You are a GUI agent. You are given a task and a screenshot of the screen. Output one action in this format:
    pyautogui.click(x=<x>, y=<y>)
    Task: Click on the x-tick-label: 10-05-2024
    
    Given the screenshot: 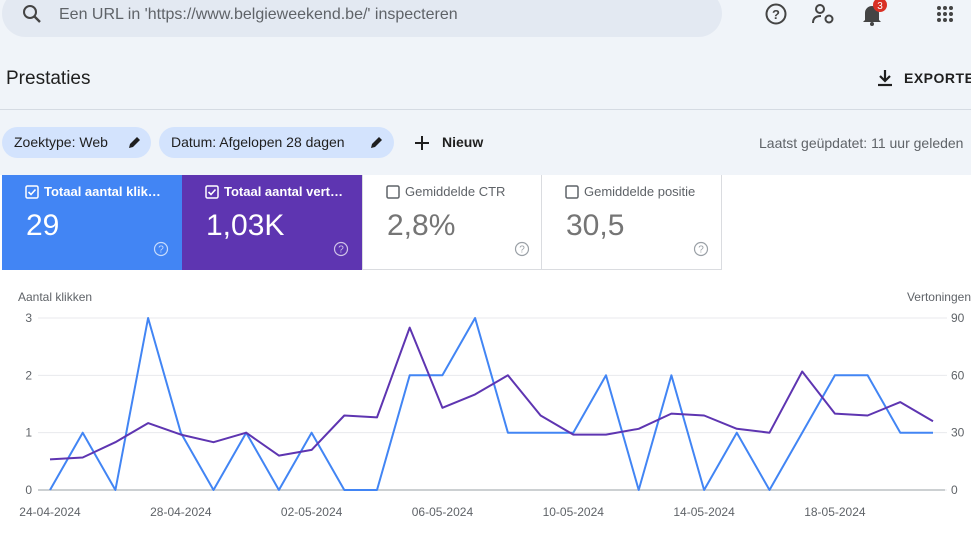 What is the action you would take?
    pyautogui.click(x=574, y=512)
    